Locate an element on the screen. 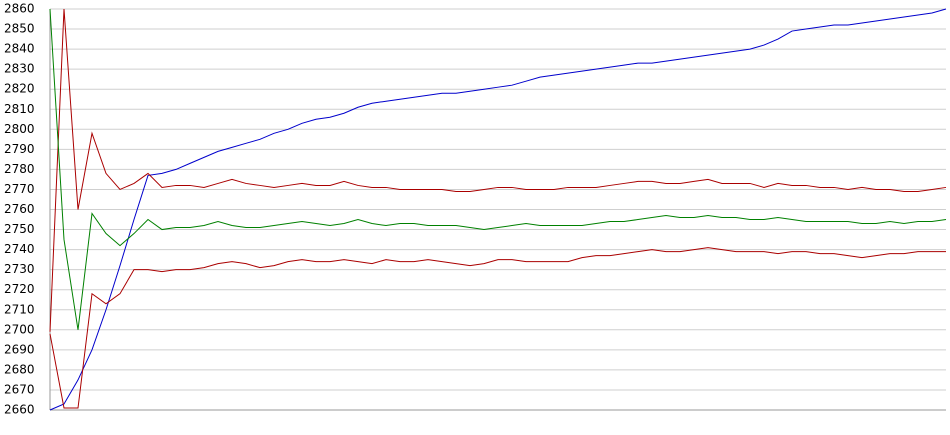 The width and height of the screenshot is (950, 435). y-tick-label: 2850 is located at coordinates (19, 29).